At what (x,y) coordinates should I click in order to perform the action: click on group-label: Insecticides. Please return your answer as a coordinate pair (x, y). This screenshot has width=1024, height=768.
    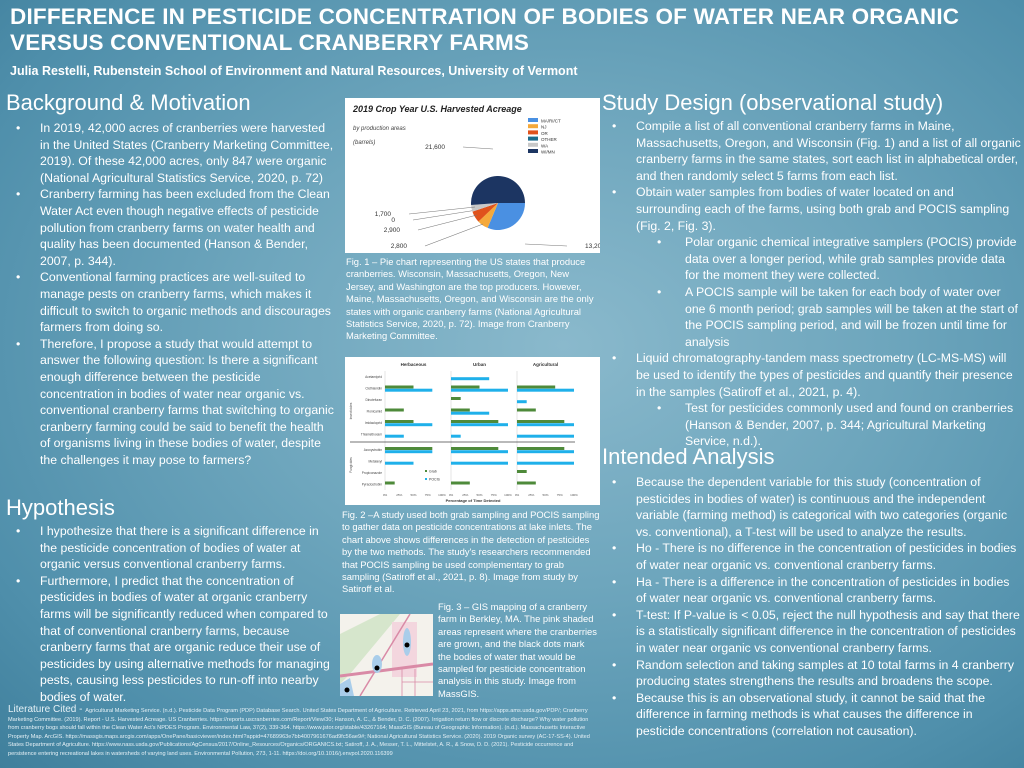
    Looking at the image, I should click on (351, 410).